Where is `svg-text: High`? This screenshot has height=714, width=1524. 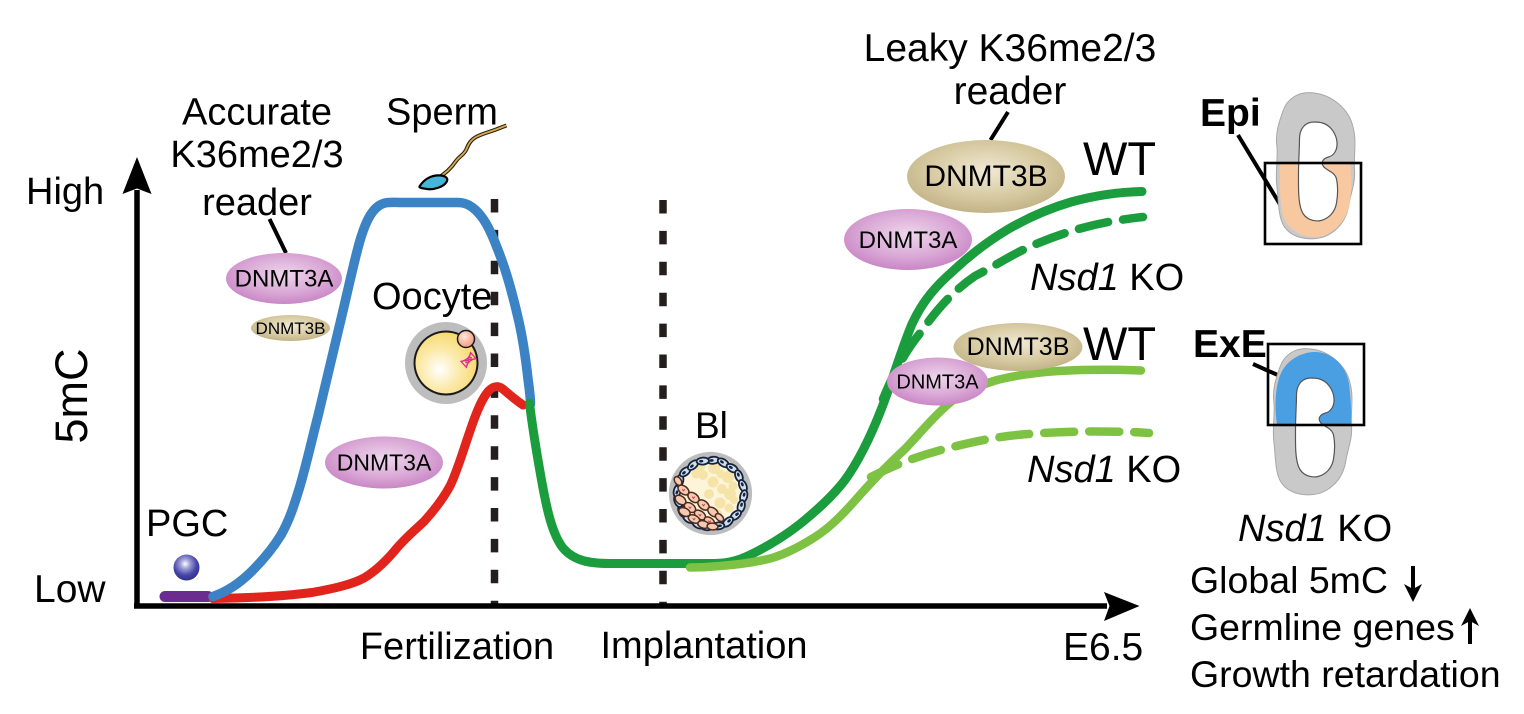 svg-text: High is located at coordinates (65, 192).